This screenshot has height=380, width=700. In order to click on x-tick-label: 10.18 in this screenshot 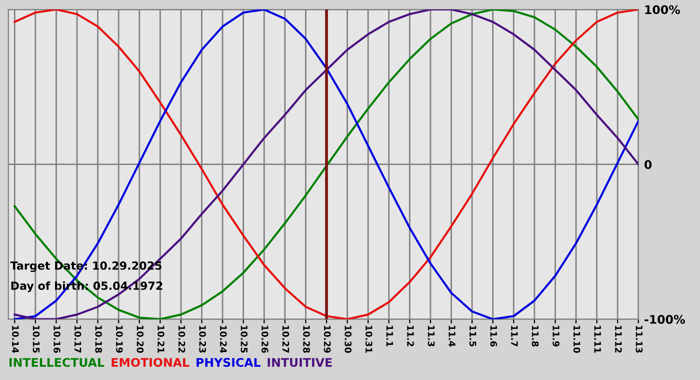, I will do `click(98, 339)`.